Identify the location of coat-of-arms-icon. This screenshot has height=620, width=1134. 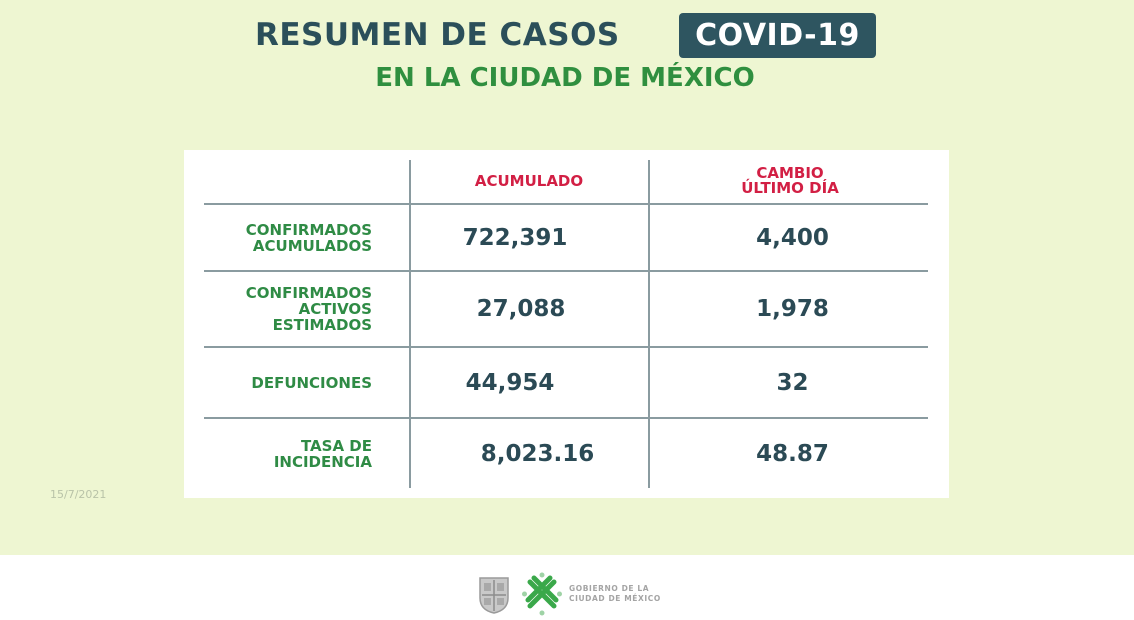
(494, 595).